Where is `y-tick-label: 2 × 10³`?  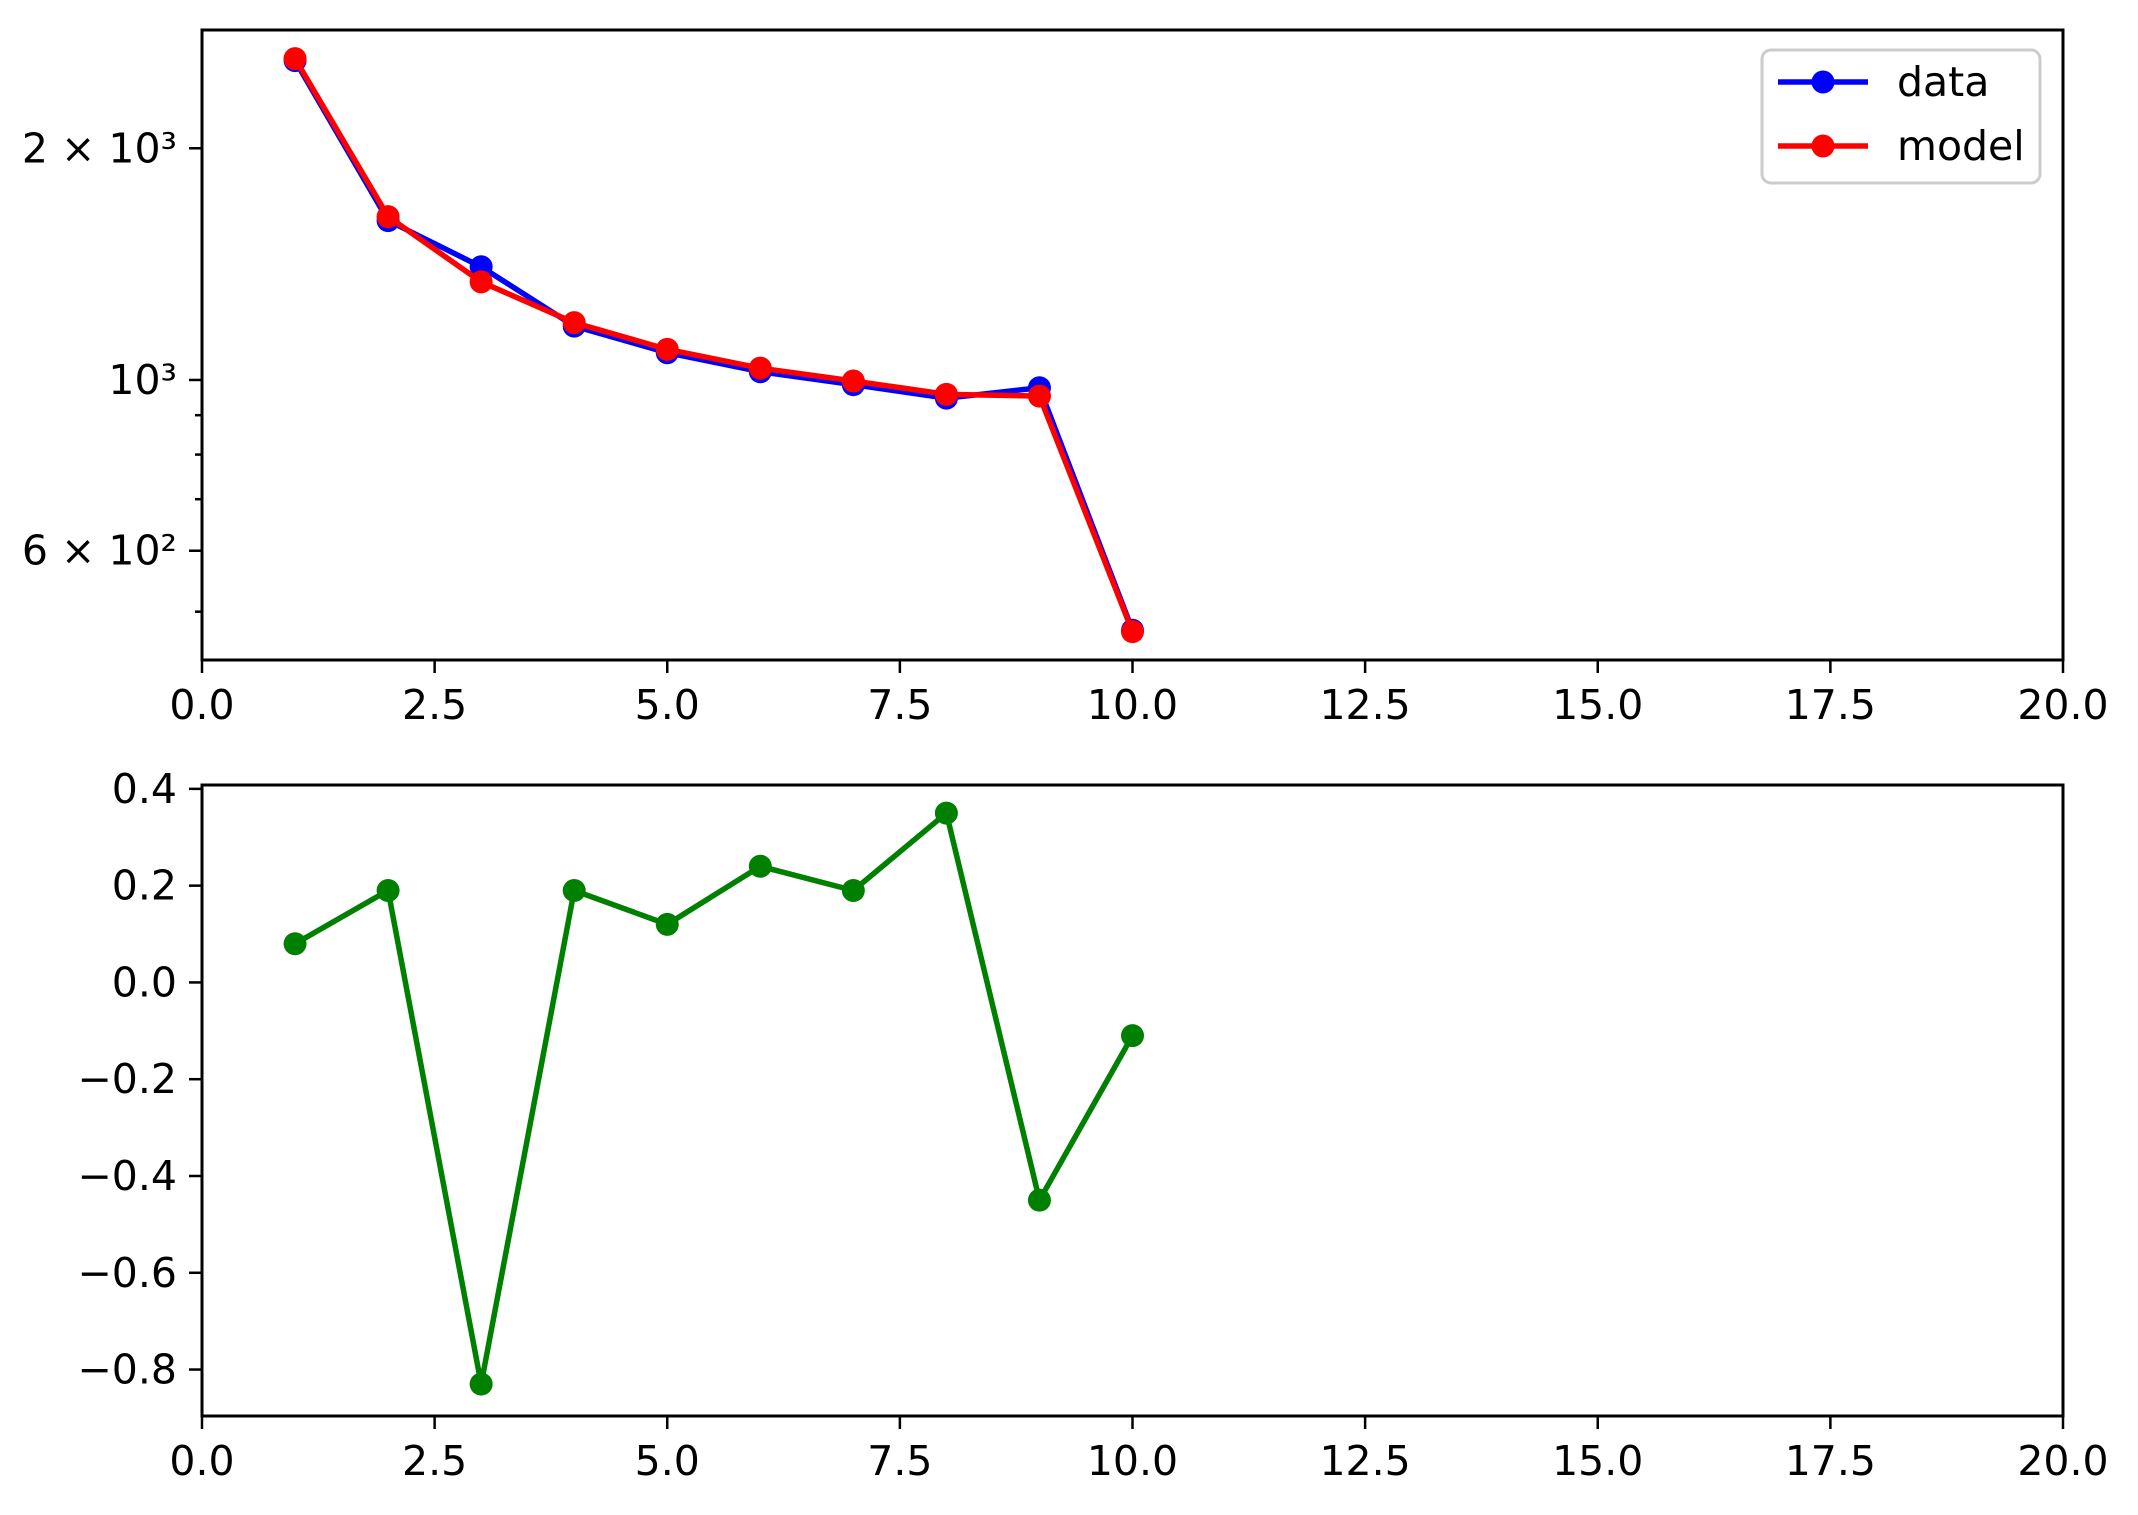
y-tick-label: 2 × 10³ is located at coordinates (99, 148).